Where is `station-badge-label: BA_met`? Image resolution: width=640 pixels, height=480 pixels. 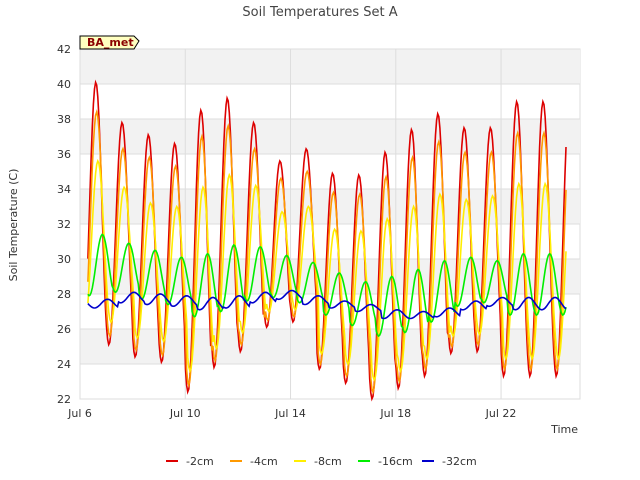 station-badge-label: BA_met is located at coordinates (110, 42).